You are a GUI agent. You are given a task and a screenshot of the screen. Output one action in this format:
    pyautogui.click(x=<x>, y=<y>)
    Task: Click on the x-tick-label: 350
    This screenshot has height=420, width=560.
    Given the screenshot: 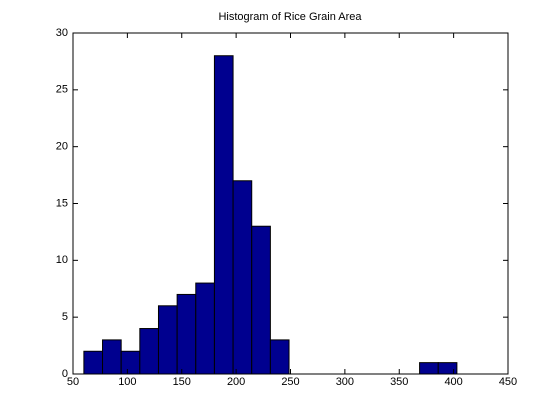 What is the action you would take?
    pyautogui.click(x=399, y=382)
    